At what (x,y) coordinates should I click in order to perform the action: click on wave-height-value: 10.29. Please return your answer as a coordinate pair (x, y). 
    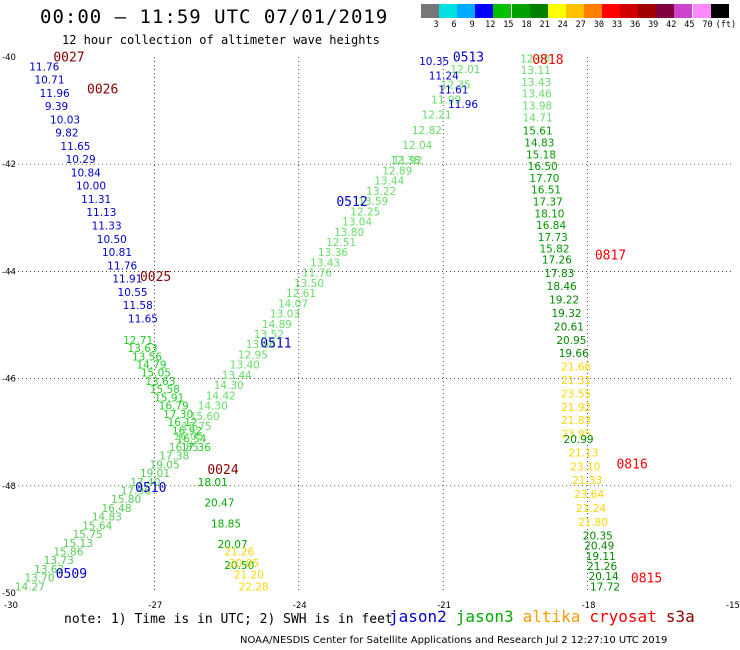
    Looking at the image, I should click on (81, 160).